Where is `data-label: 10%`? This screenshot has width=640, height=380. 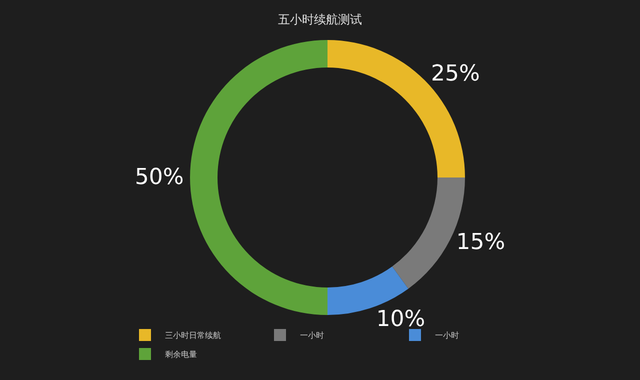 data-label: 10% is located at coordinates (401, 319).